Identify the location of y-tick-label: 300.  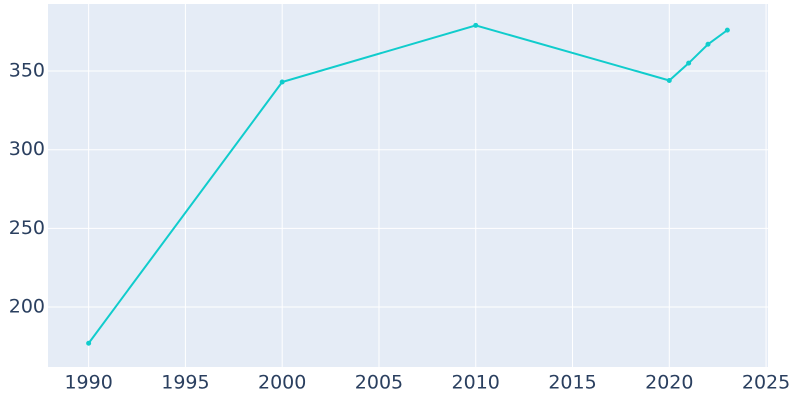
(27, 149).